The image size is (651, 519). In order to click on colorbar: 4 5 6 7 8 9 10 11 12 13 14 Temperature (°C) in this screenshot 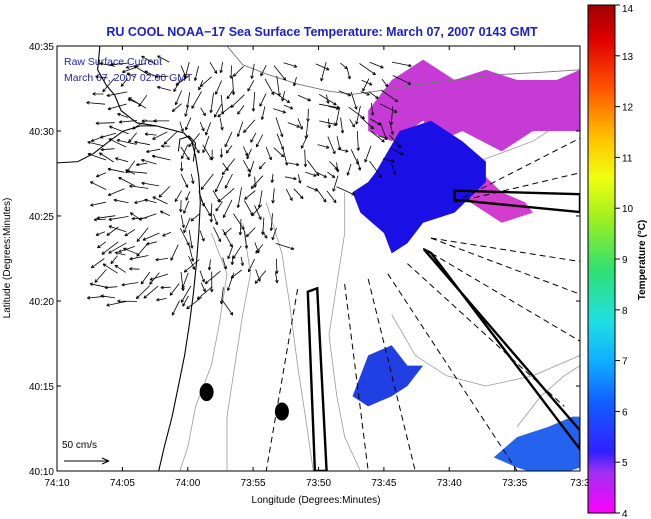, I will do `click(617, 261)`.